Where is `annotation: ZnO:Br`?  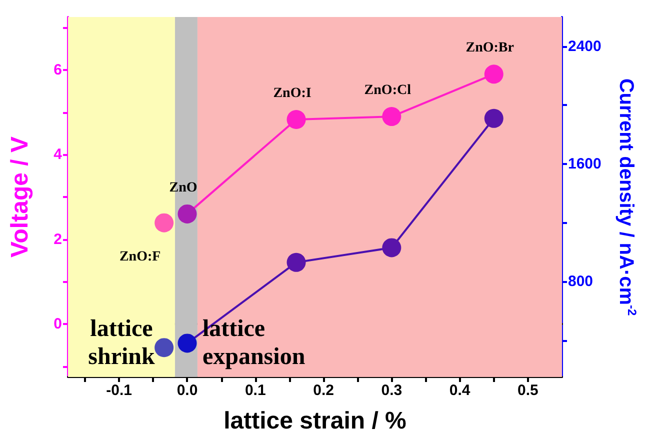
annotation: ZnO:Br is located at coordinates (490, 48).